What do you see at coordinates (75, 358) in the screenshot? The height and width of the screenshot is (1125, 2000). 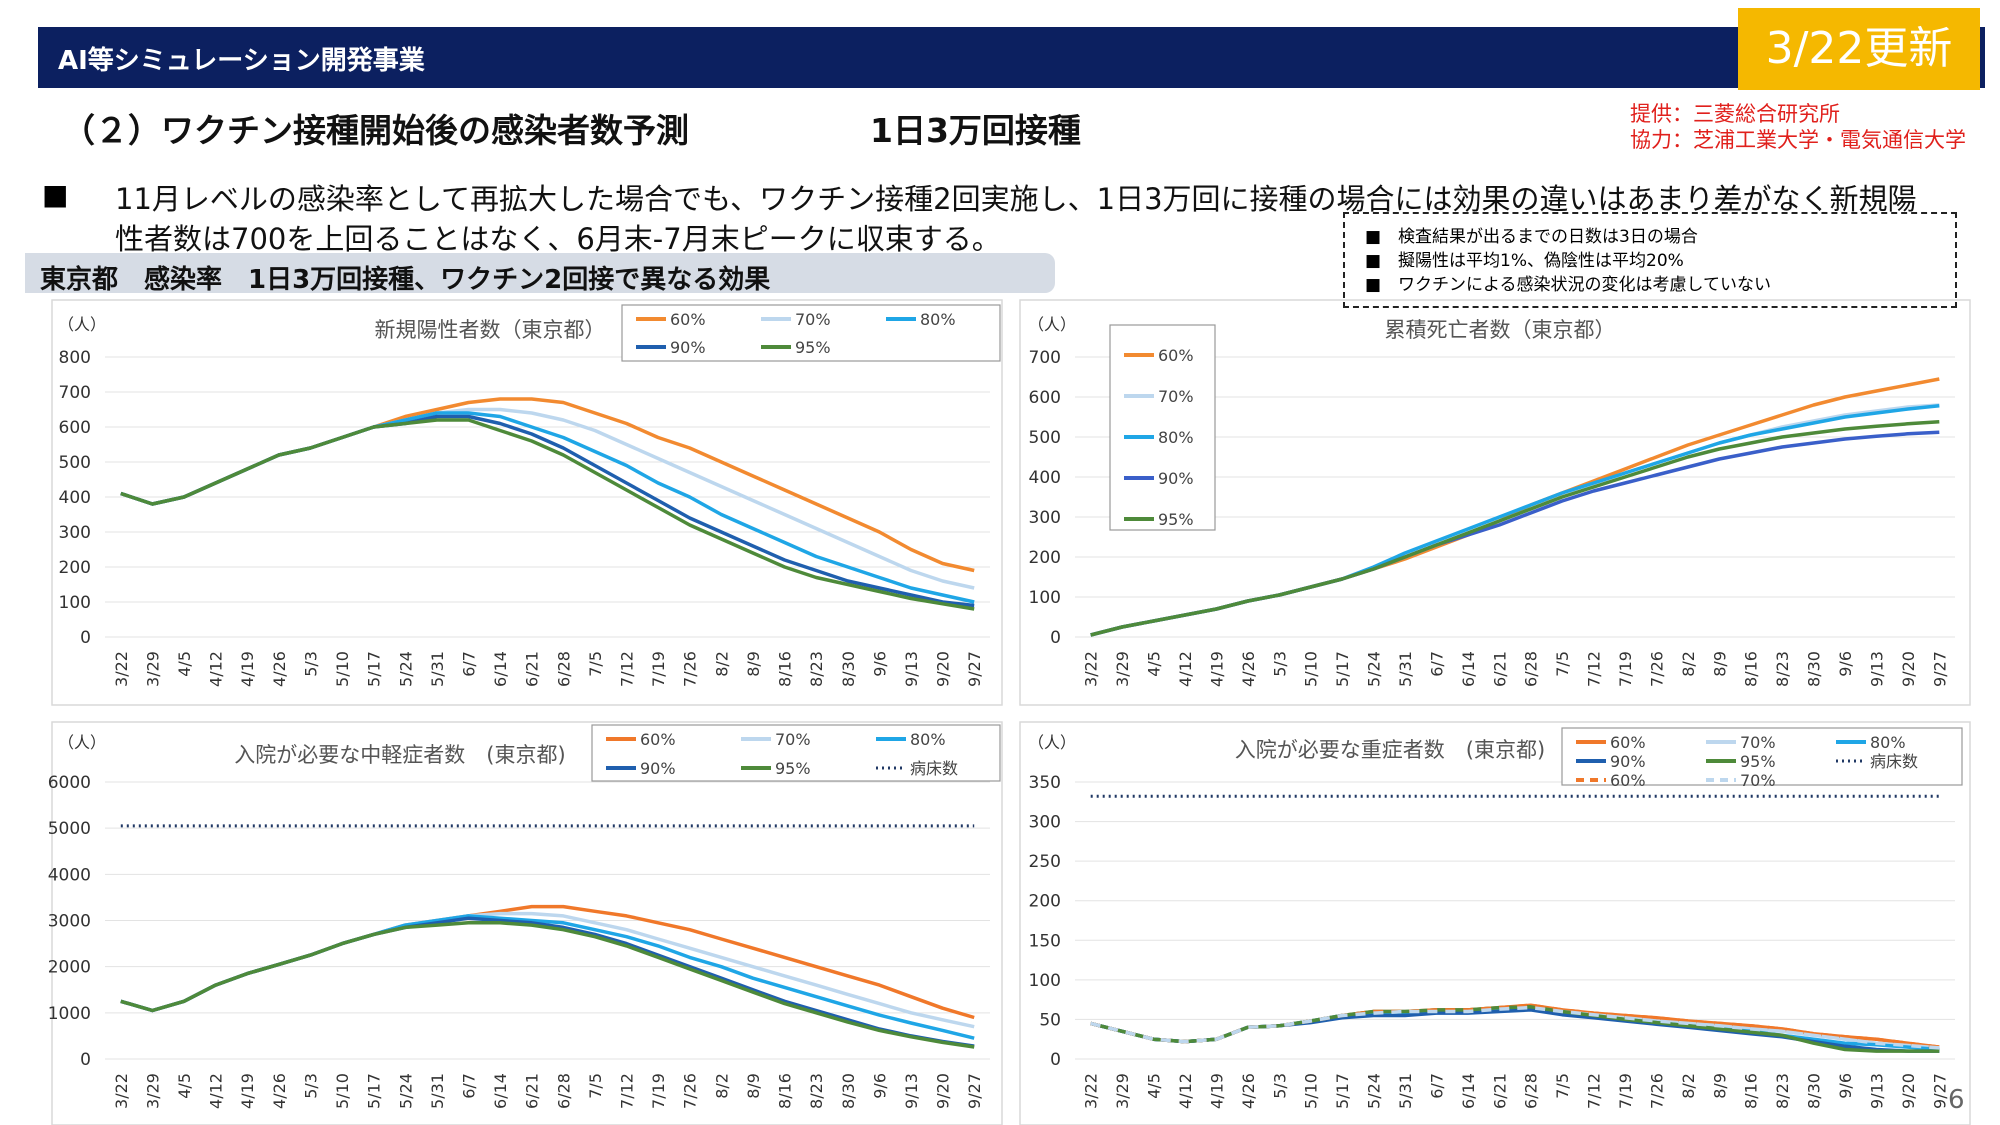 I see `y-tick-label: 800` at bounding box center [75, 358].